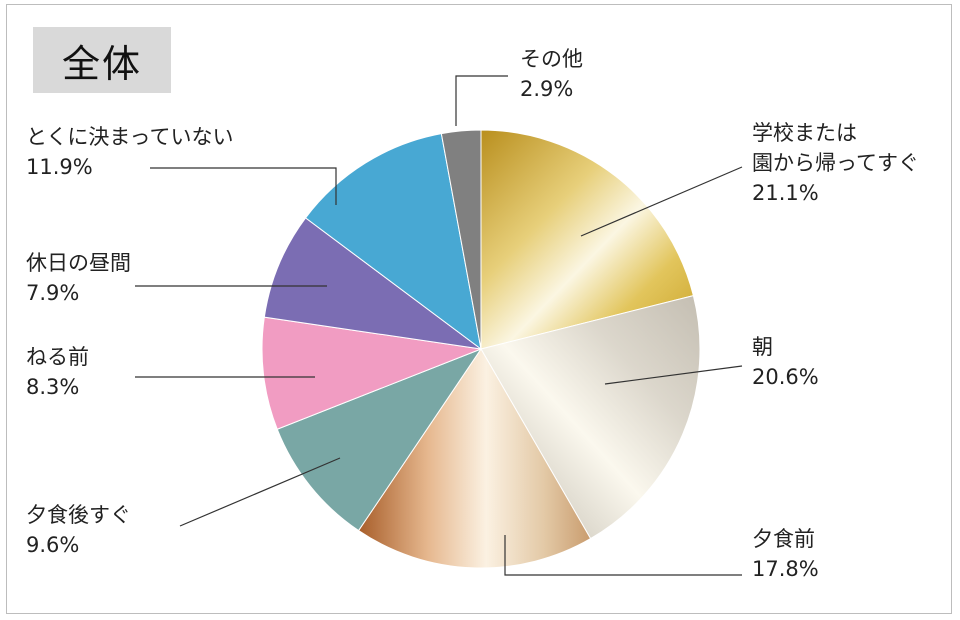  What do you see at coordinates (785, 377) in the screenshot?
I see `slice-value-label: 20.6%` at bounding box center [785, 377].